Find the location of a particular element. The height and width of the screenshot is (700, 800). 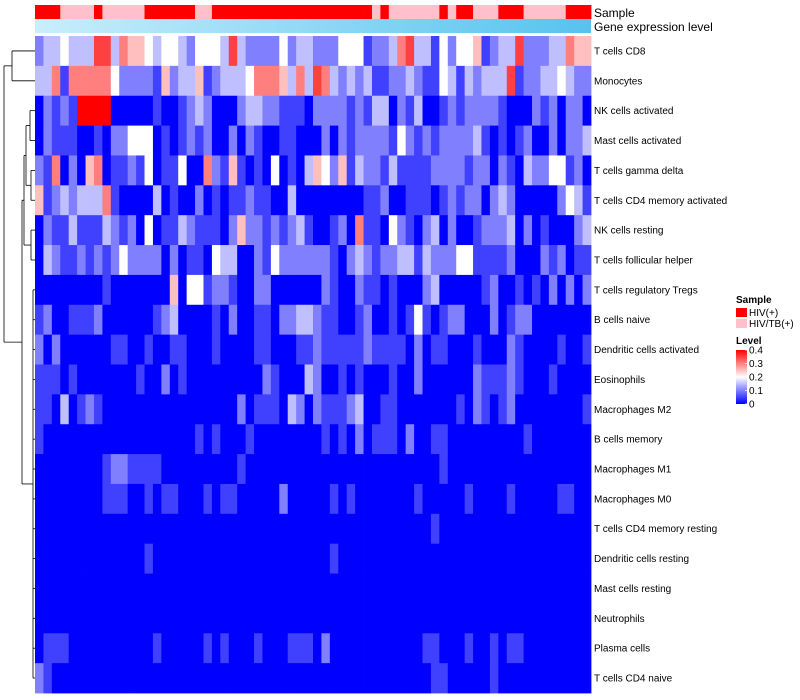

row-label: Macrophages M0 is located at coordinates (633, 499).